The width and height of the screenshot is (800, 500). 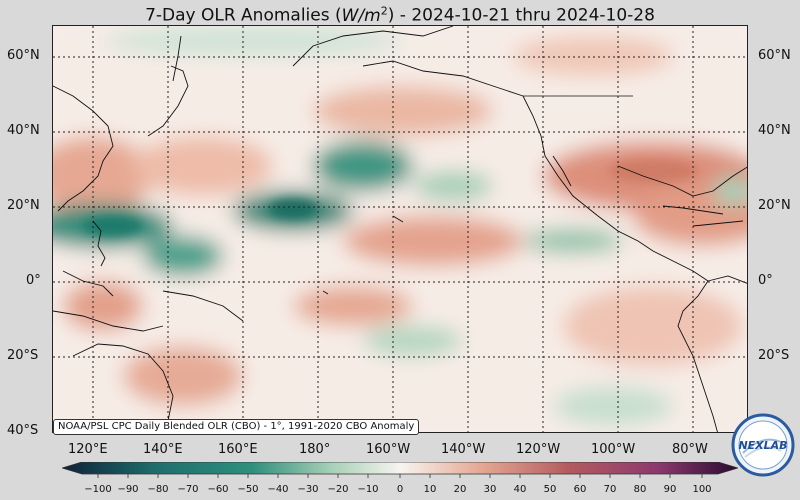 I want to click on colorbar-tick-label: 20, so click(x=460, y=489).